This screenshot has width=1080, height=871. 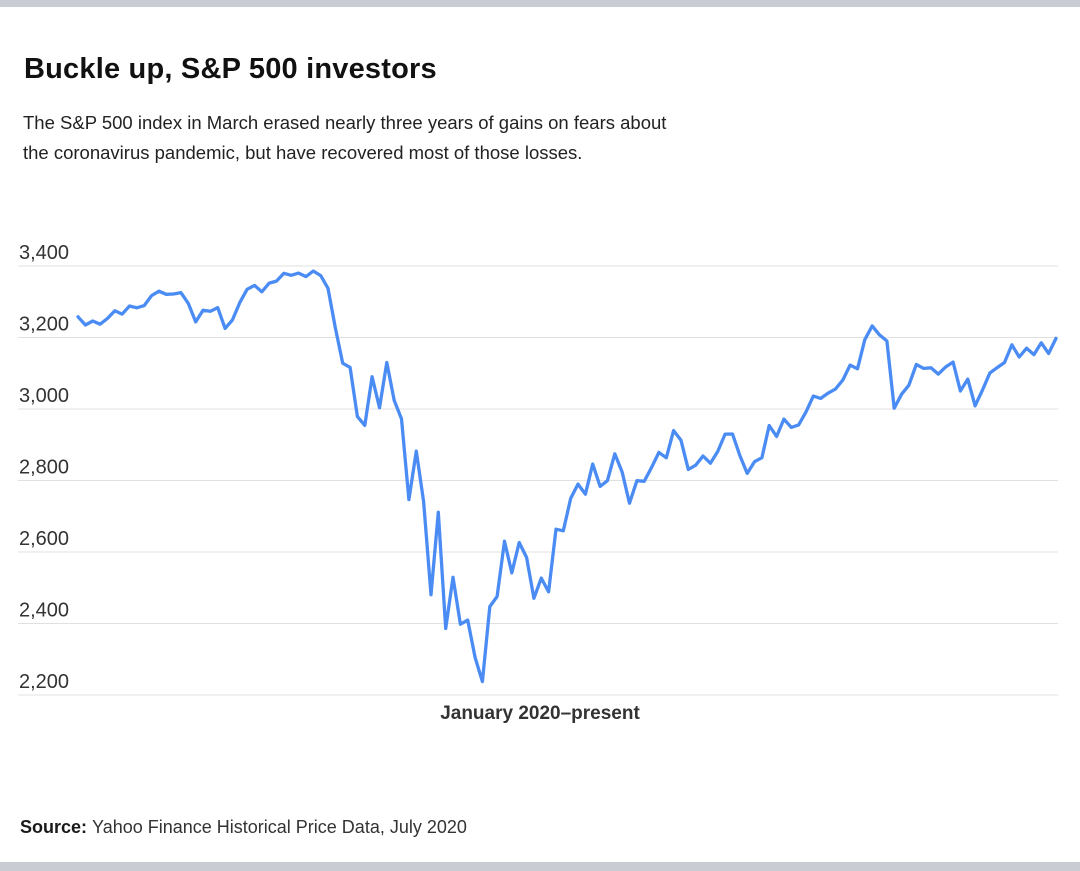 What do you see at coordinates (44, 468) in the screenshot?
I see `y-tick-label: 2,800` at bounding box center [44, 468].